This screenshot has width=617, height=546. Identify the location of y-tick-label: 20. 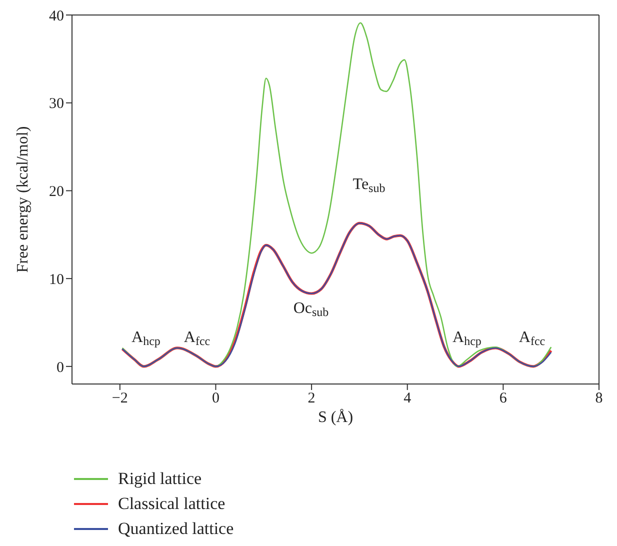
(56, 192).